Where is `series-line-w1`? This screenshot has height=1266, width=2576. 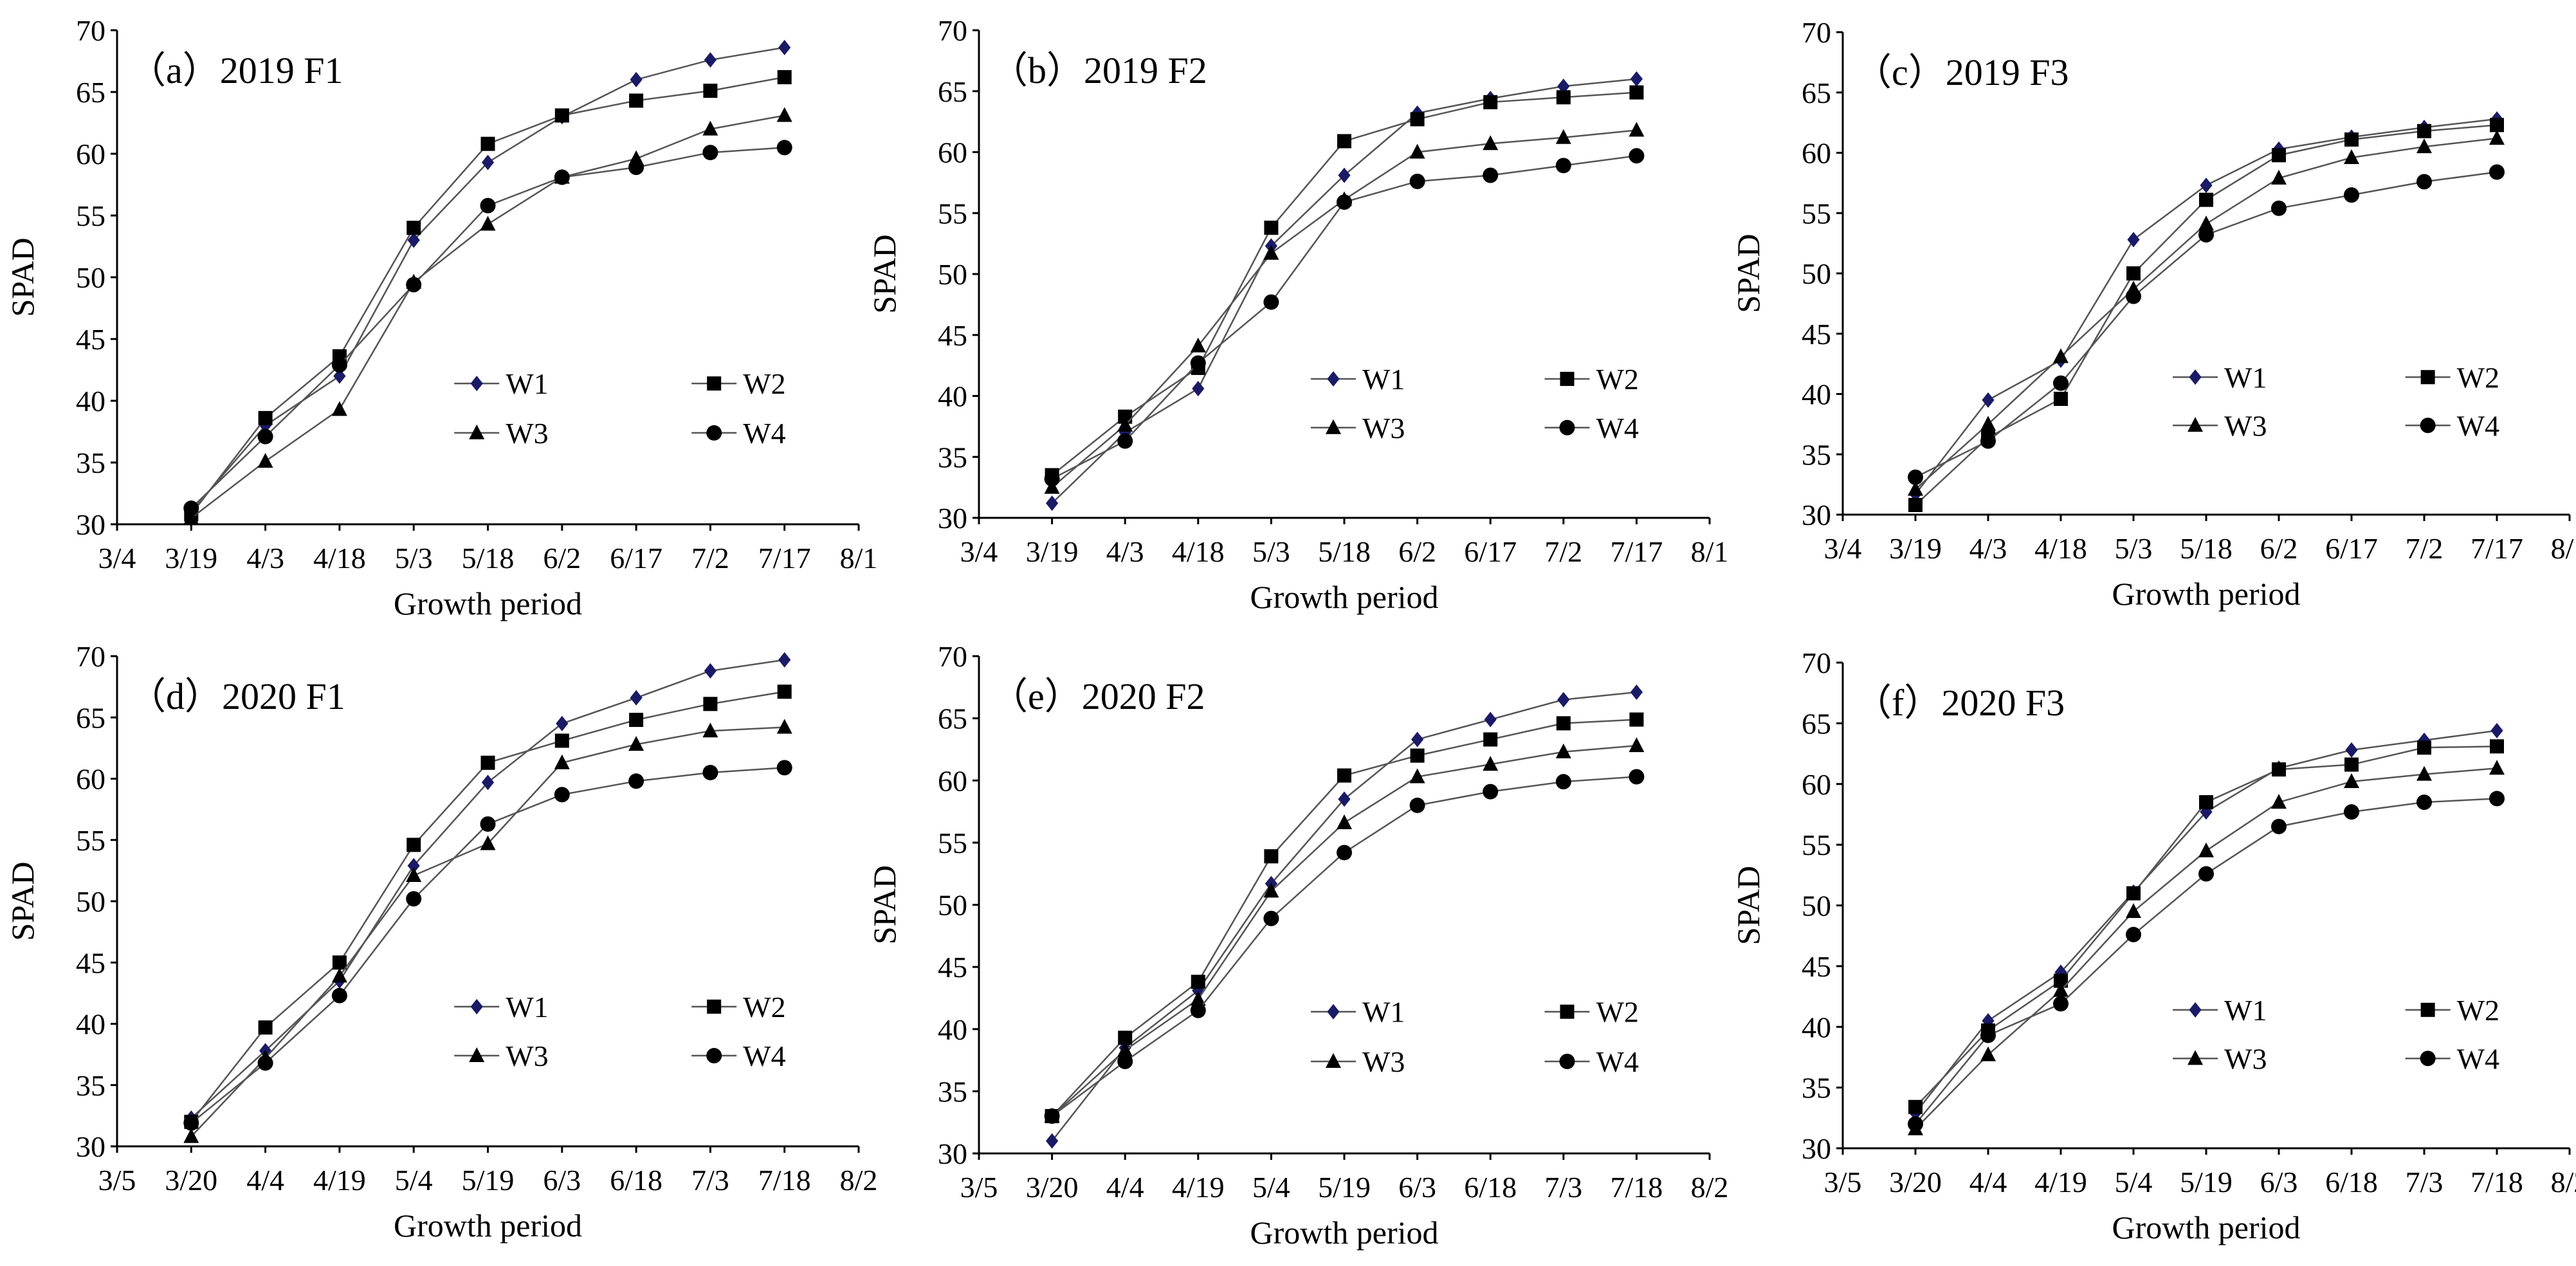 series-line-w1 is located at coordinates (487, 279).